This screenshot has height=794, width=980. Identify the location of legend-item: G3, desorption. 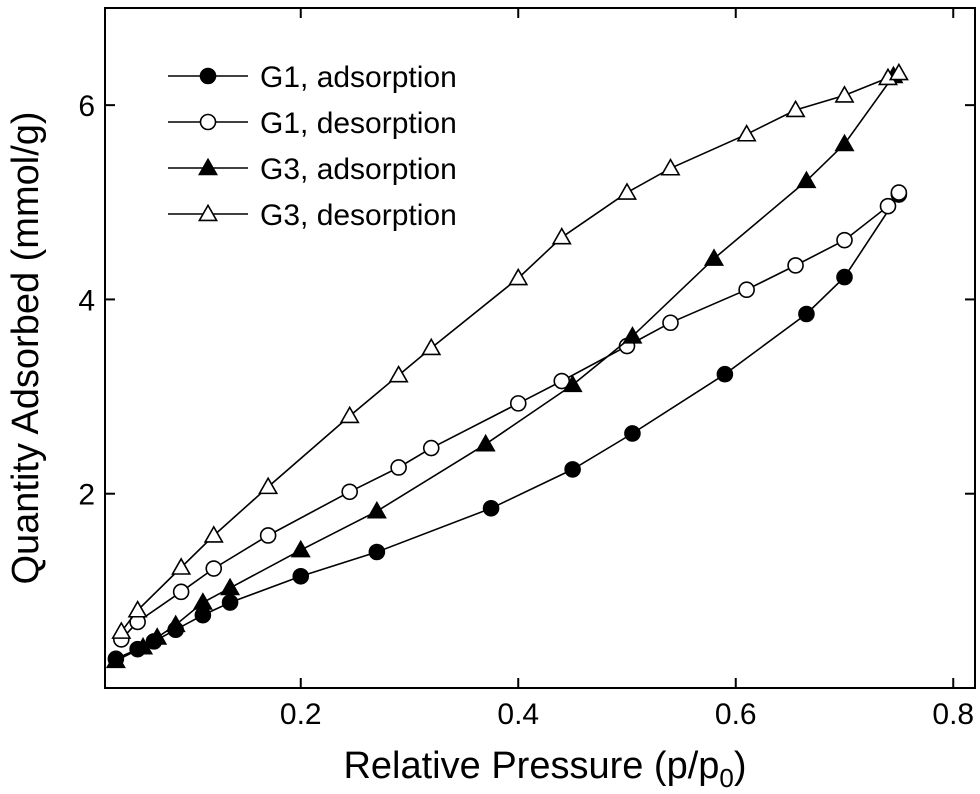
(312, 215).